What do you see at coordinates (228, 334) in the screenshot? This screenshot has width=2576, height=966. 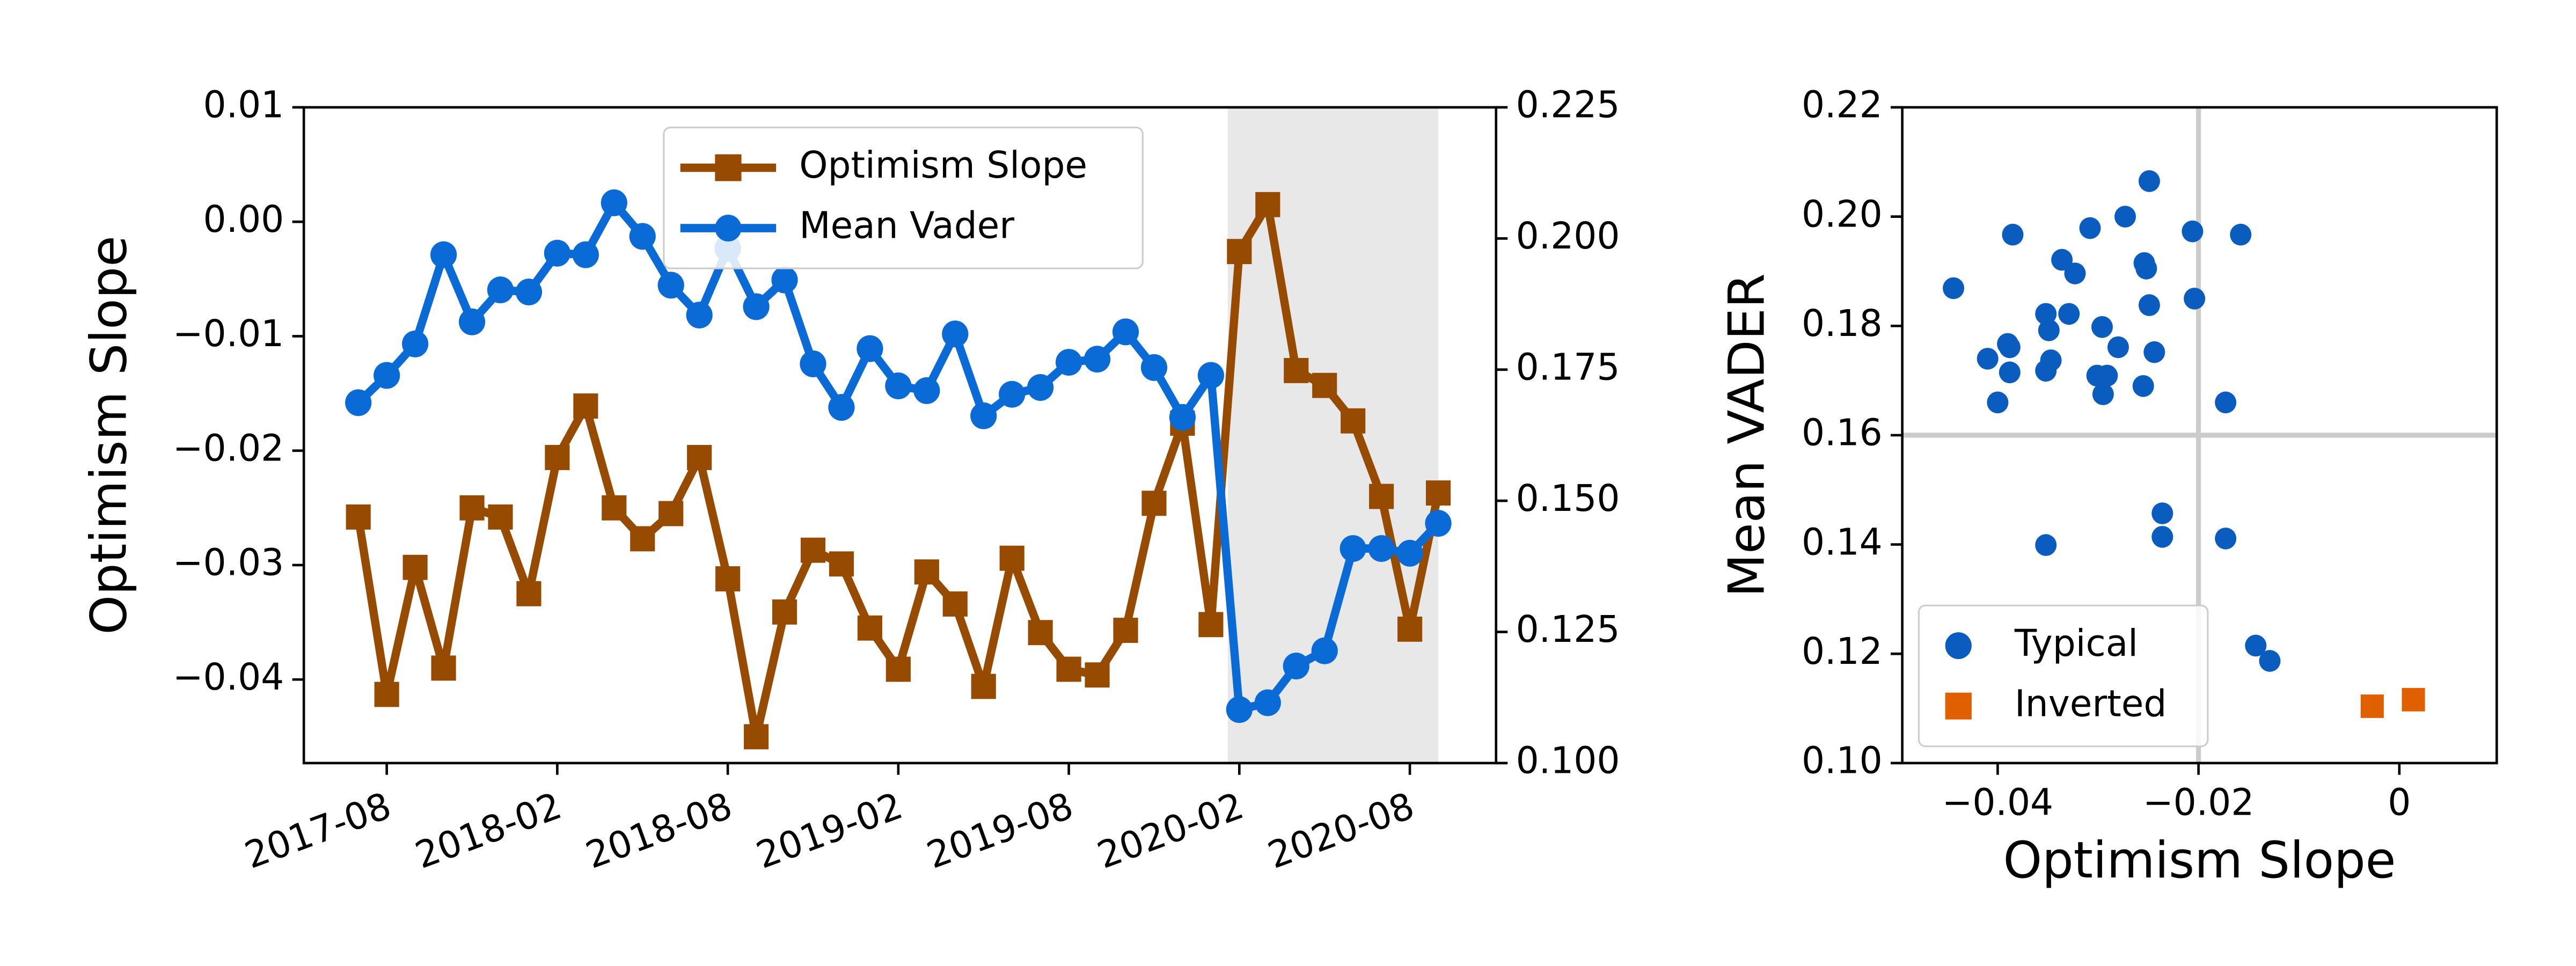 I see `y-tick-label: −0.01` at bounding box center [228, 334].